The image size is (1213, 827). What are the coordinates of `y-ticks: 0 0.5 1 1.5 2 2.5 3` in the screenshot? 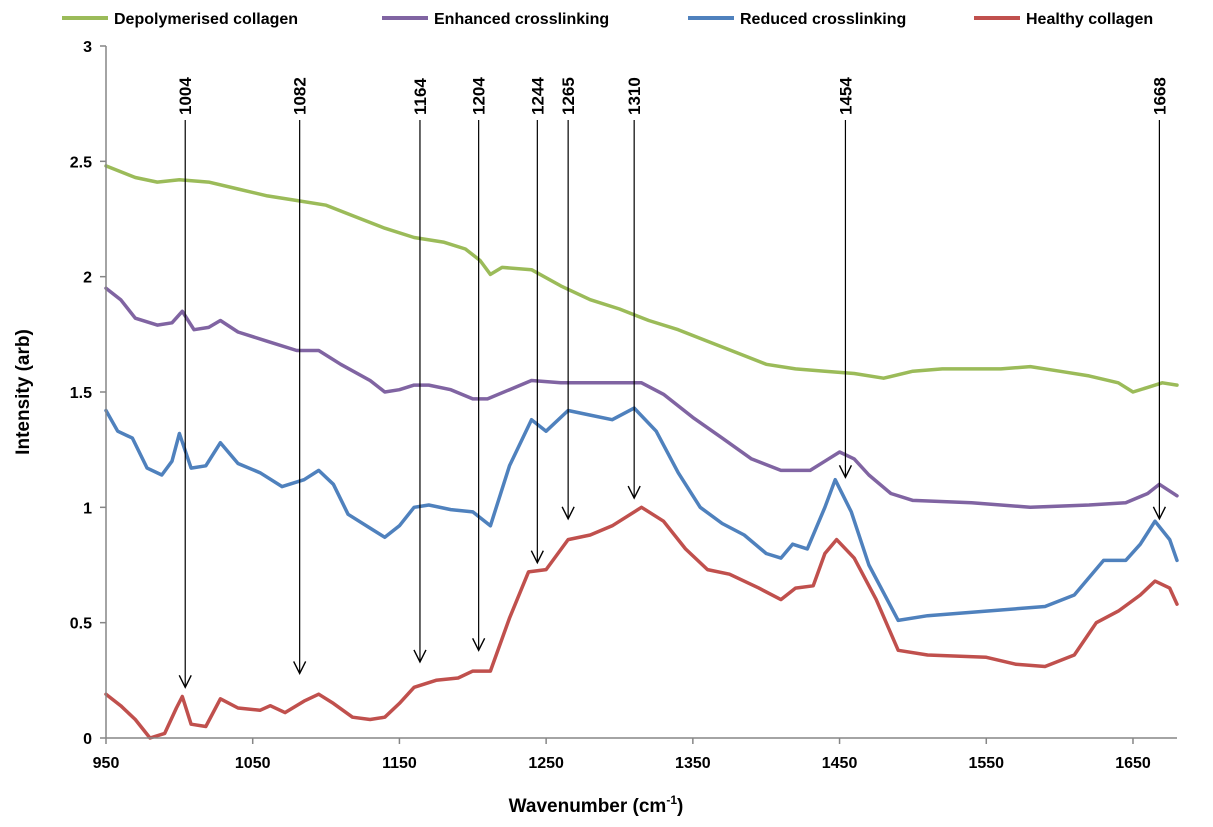 It's located at (88, 393).